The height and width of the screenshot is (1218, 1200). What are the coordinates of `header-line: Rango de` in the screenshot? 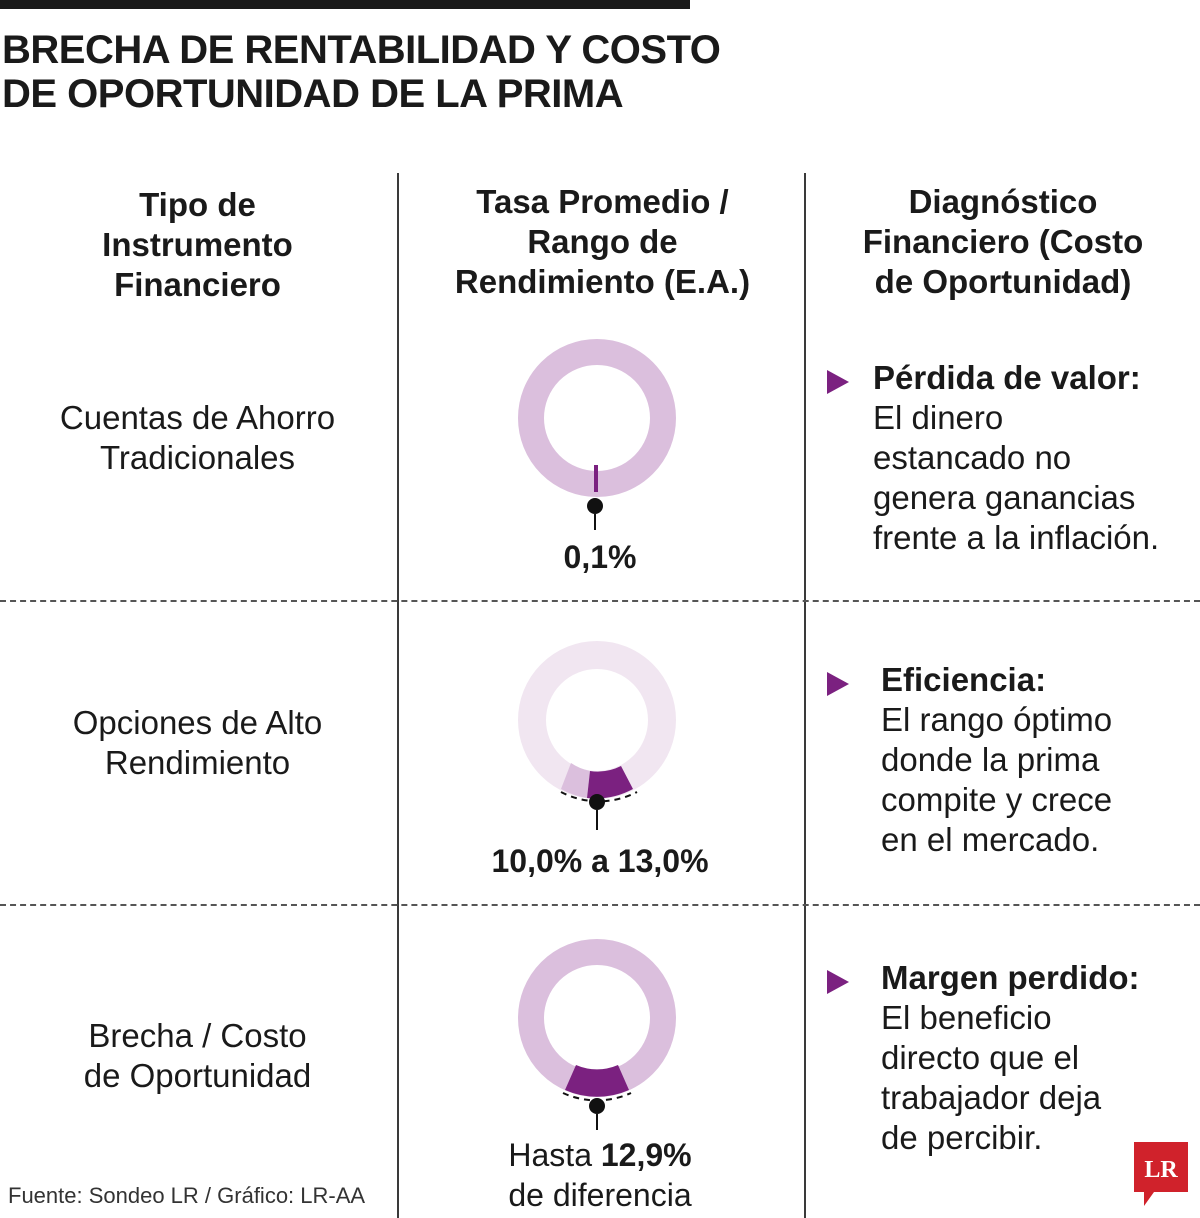 It's located at (602, 241).